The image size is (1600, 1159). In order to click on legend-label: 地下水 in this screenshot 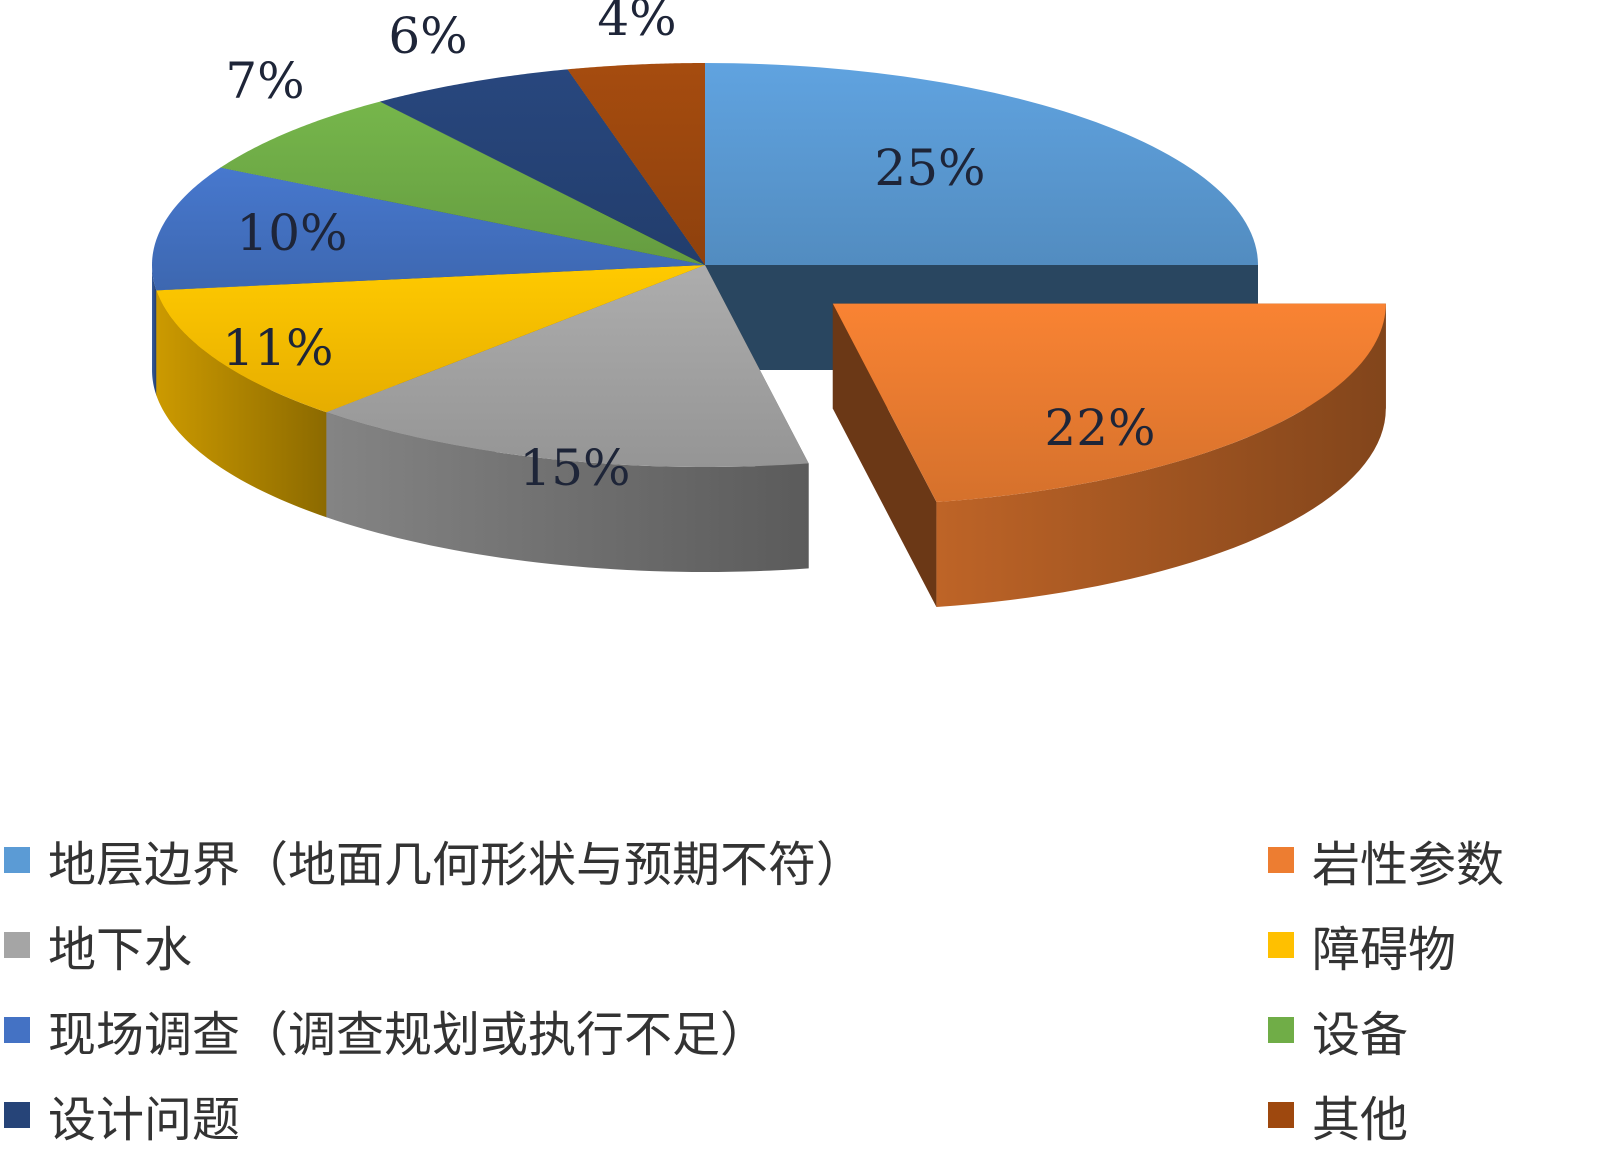, I will do `click(120, 950)`.